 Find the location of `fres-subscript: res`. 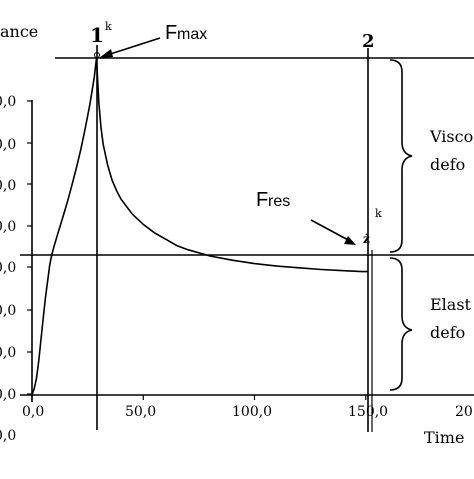

fres-subscript: res is located at coordinates (279, 201).